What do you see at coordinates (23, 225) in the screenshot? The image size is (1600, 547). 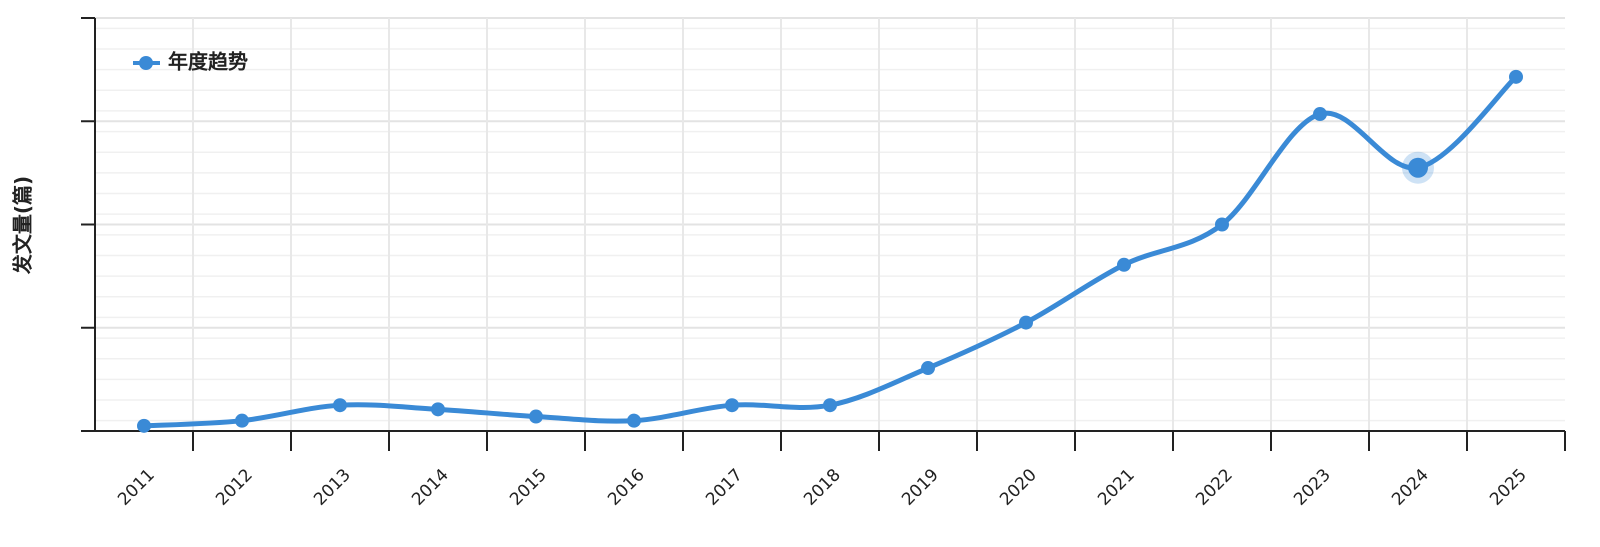 I see `y-axis-title: 发文量(篇)` at bounding box center [23, 225].